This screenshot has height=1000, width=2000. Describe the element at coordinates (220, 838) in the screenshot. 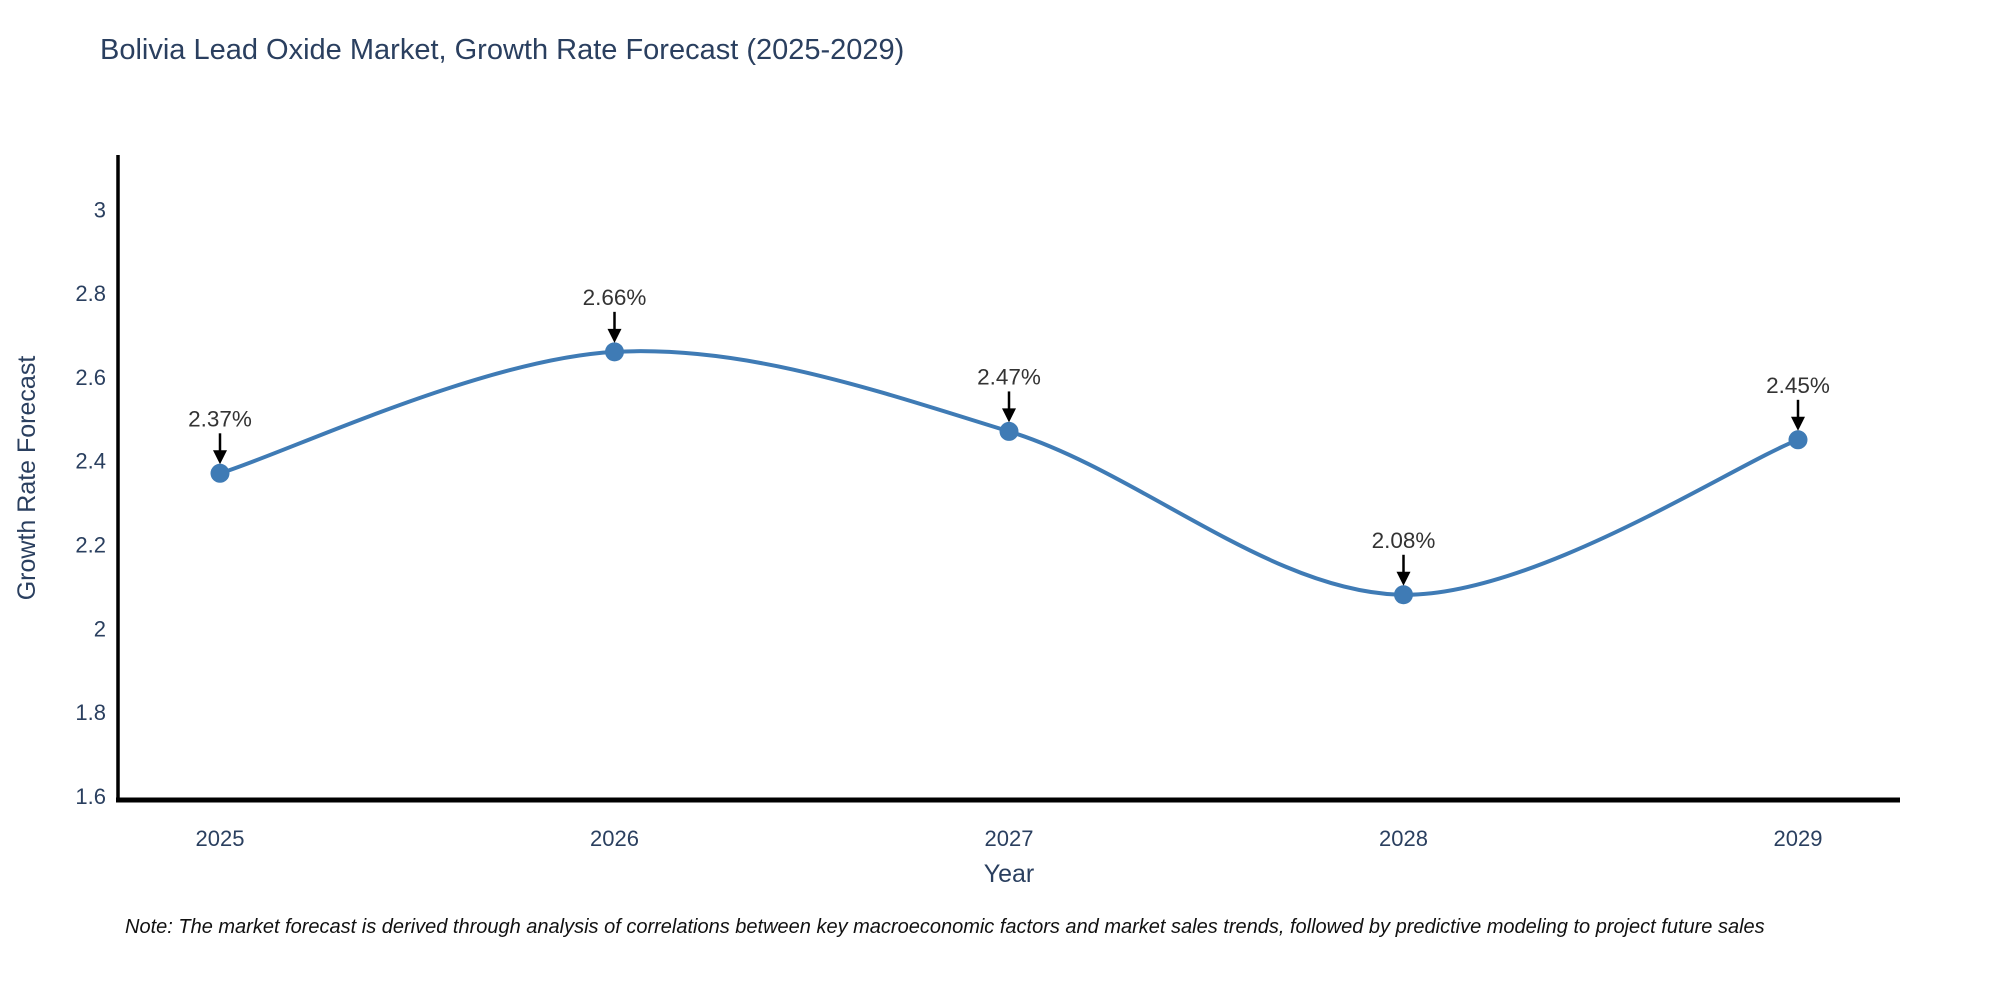

I see `x-tick-label: 2025` at that location.